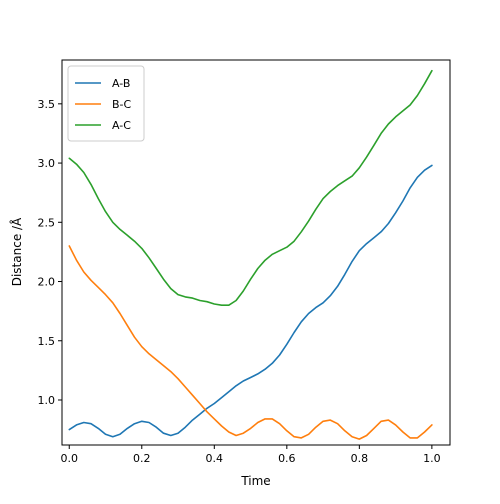 Image resolution: width=500 pixels, height=504 pixels. I want to click on x-tick-label: 0.8, so click(360, 458).